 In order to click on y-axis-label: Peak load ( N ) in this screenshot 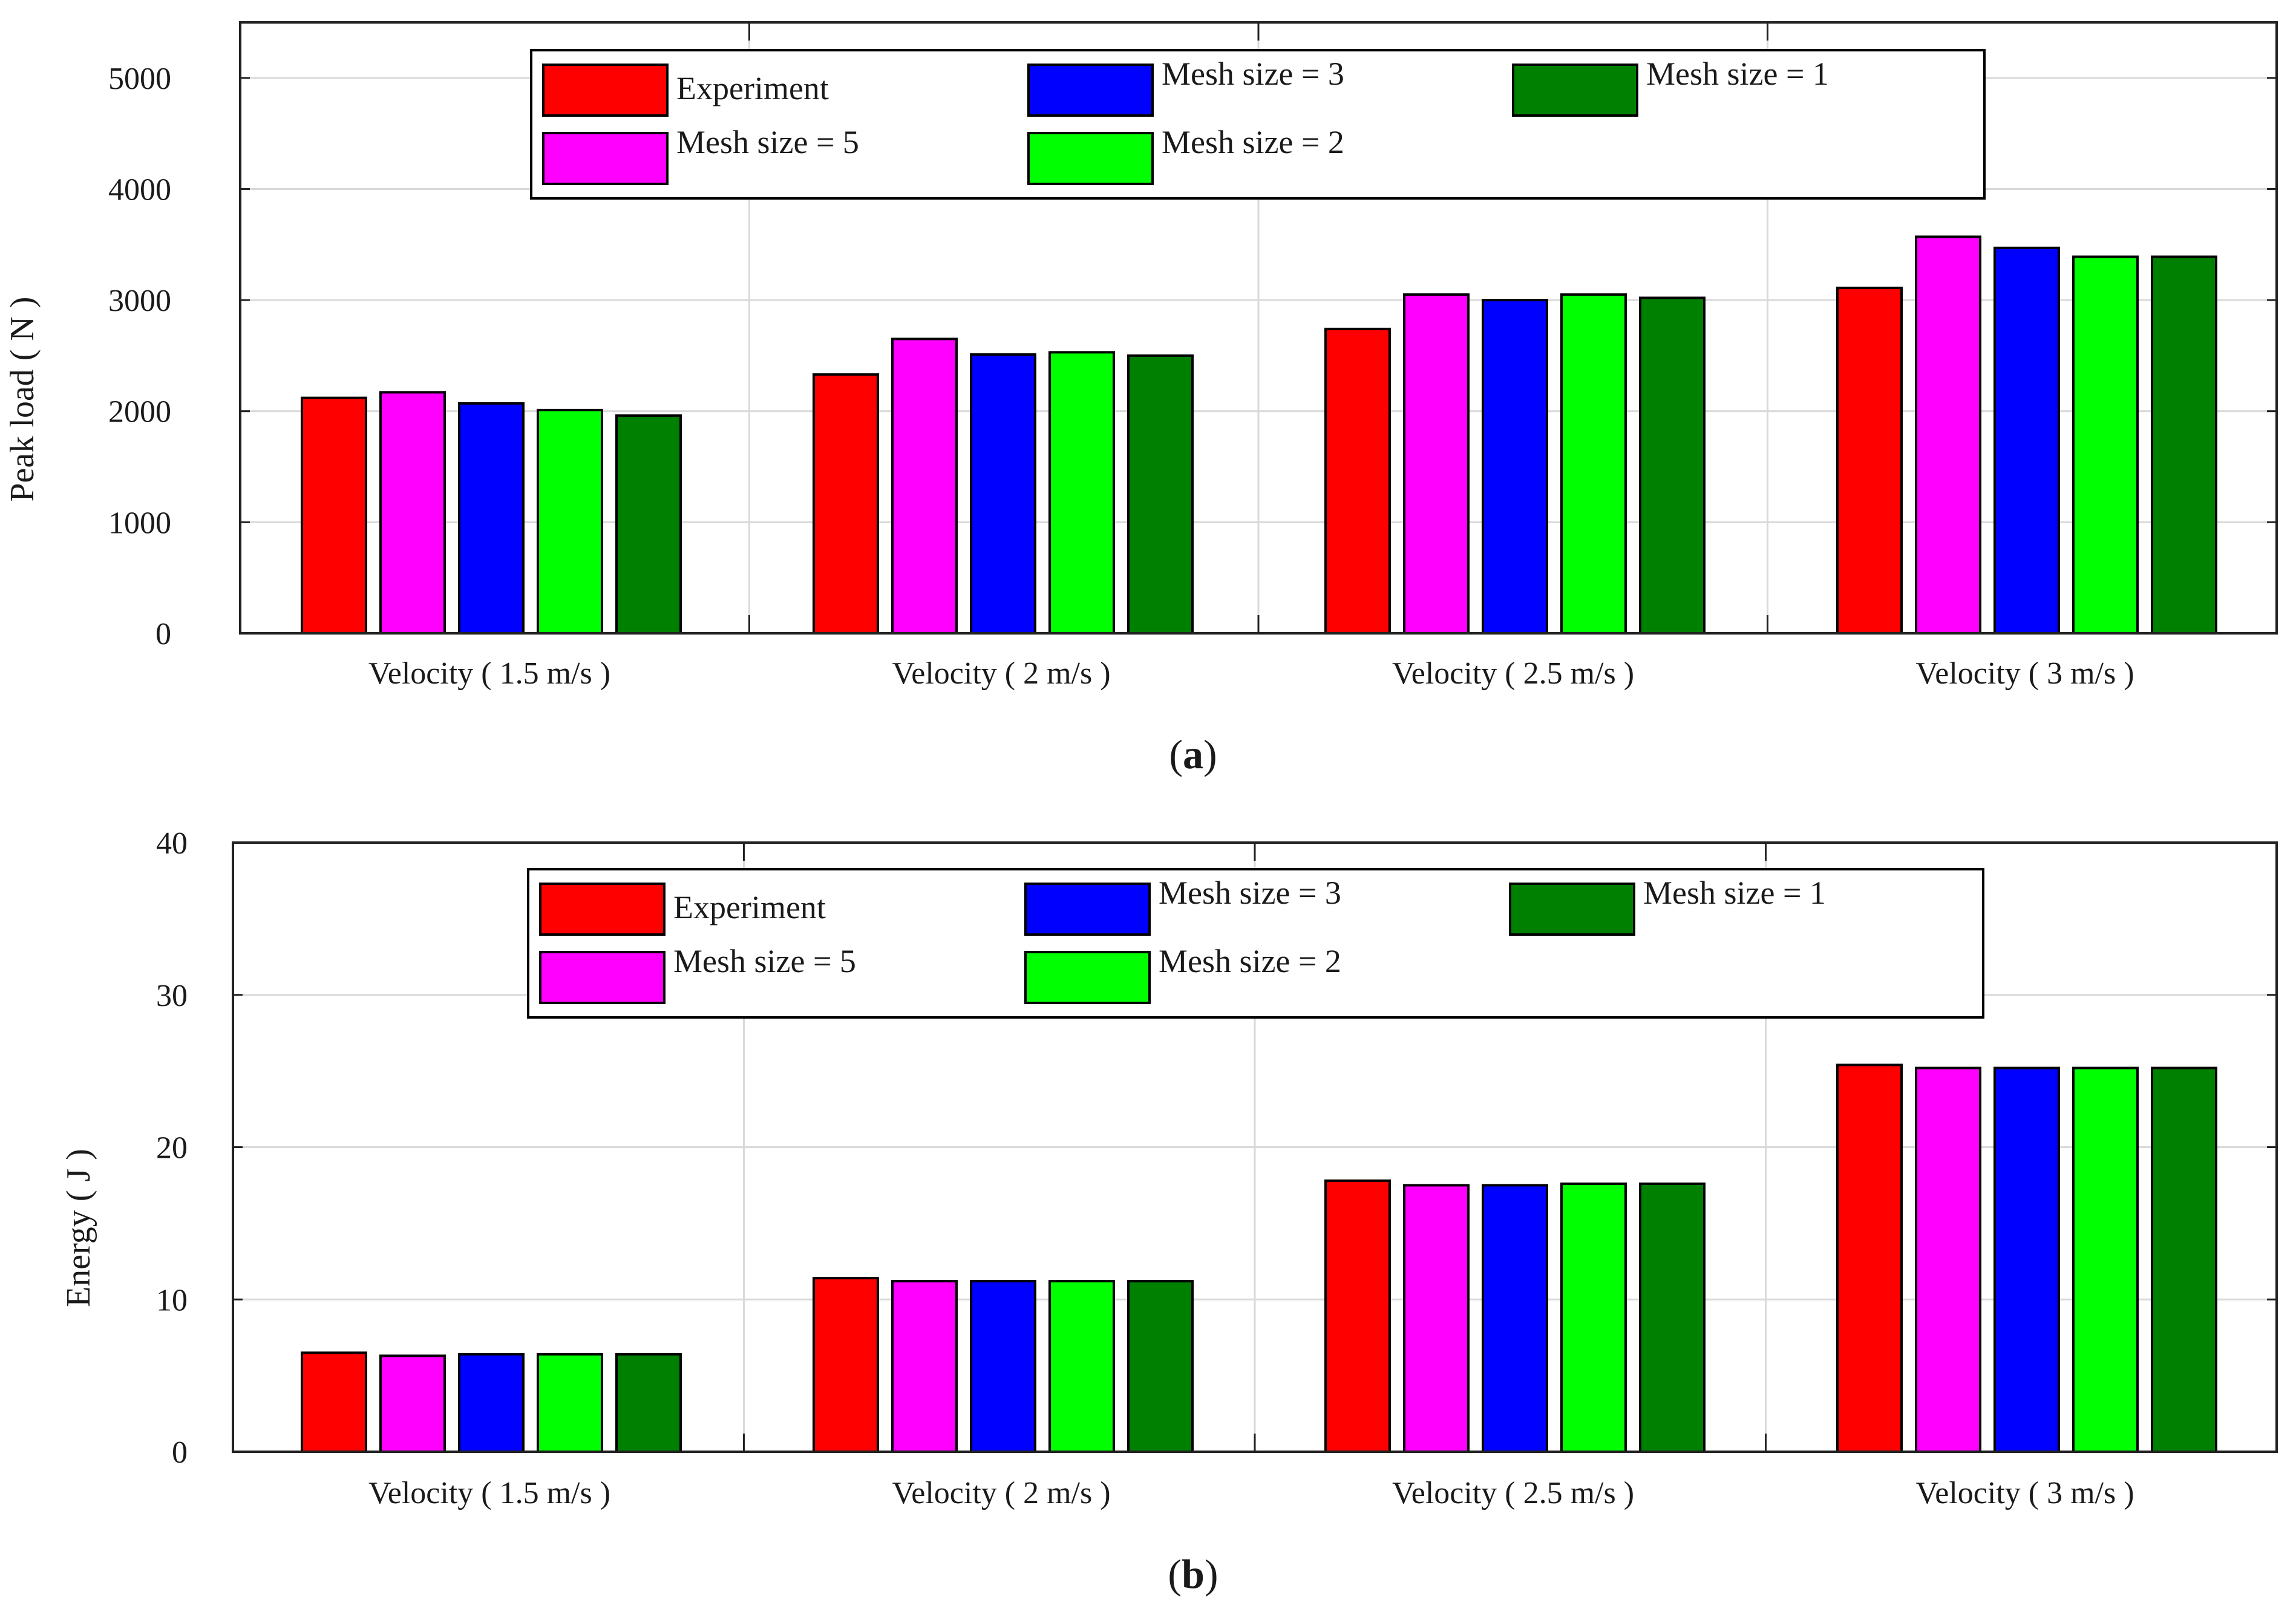, I will do `click(22, 398)`.